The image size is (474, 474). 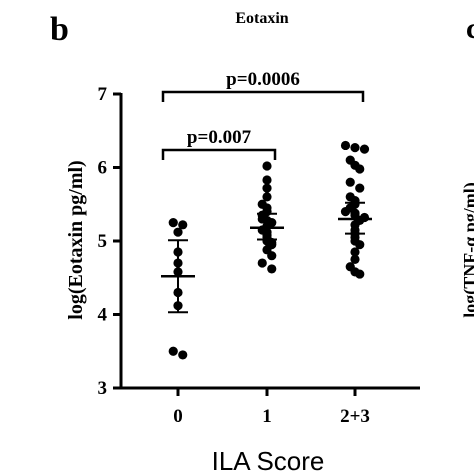 What do you see at coordinates (467, 250) in the screenshot?
I see `side-axis-fragment: log(TNF-α pg/ml)` at bounding box center [467, 250].